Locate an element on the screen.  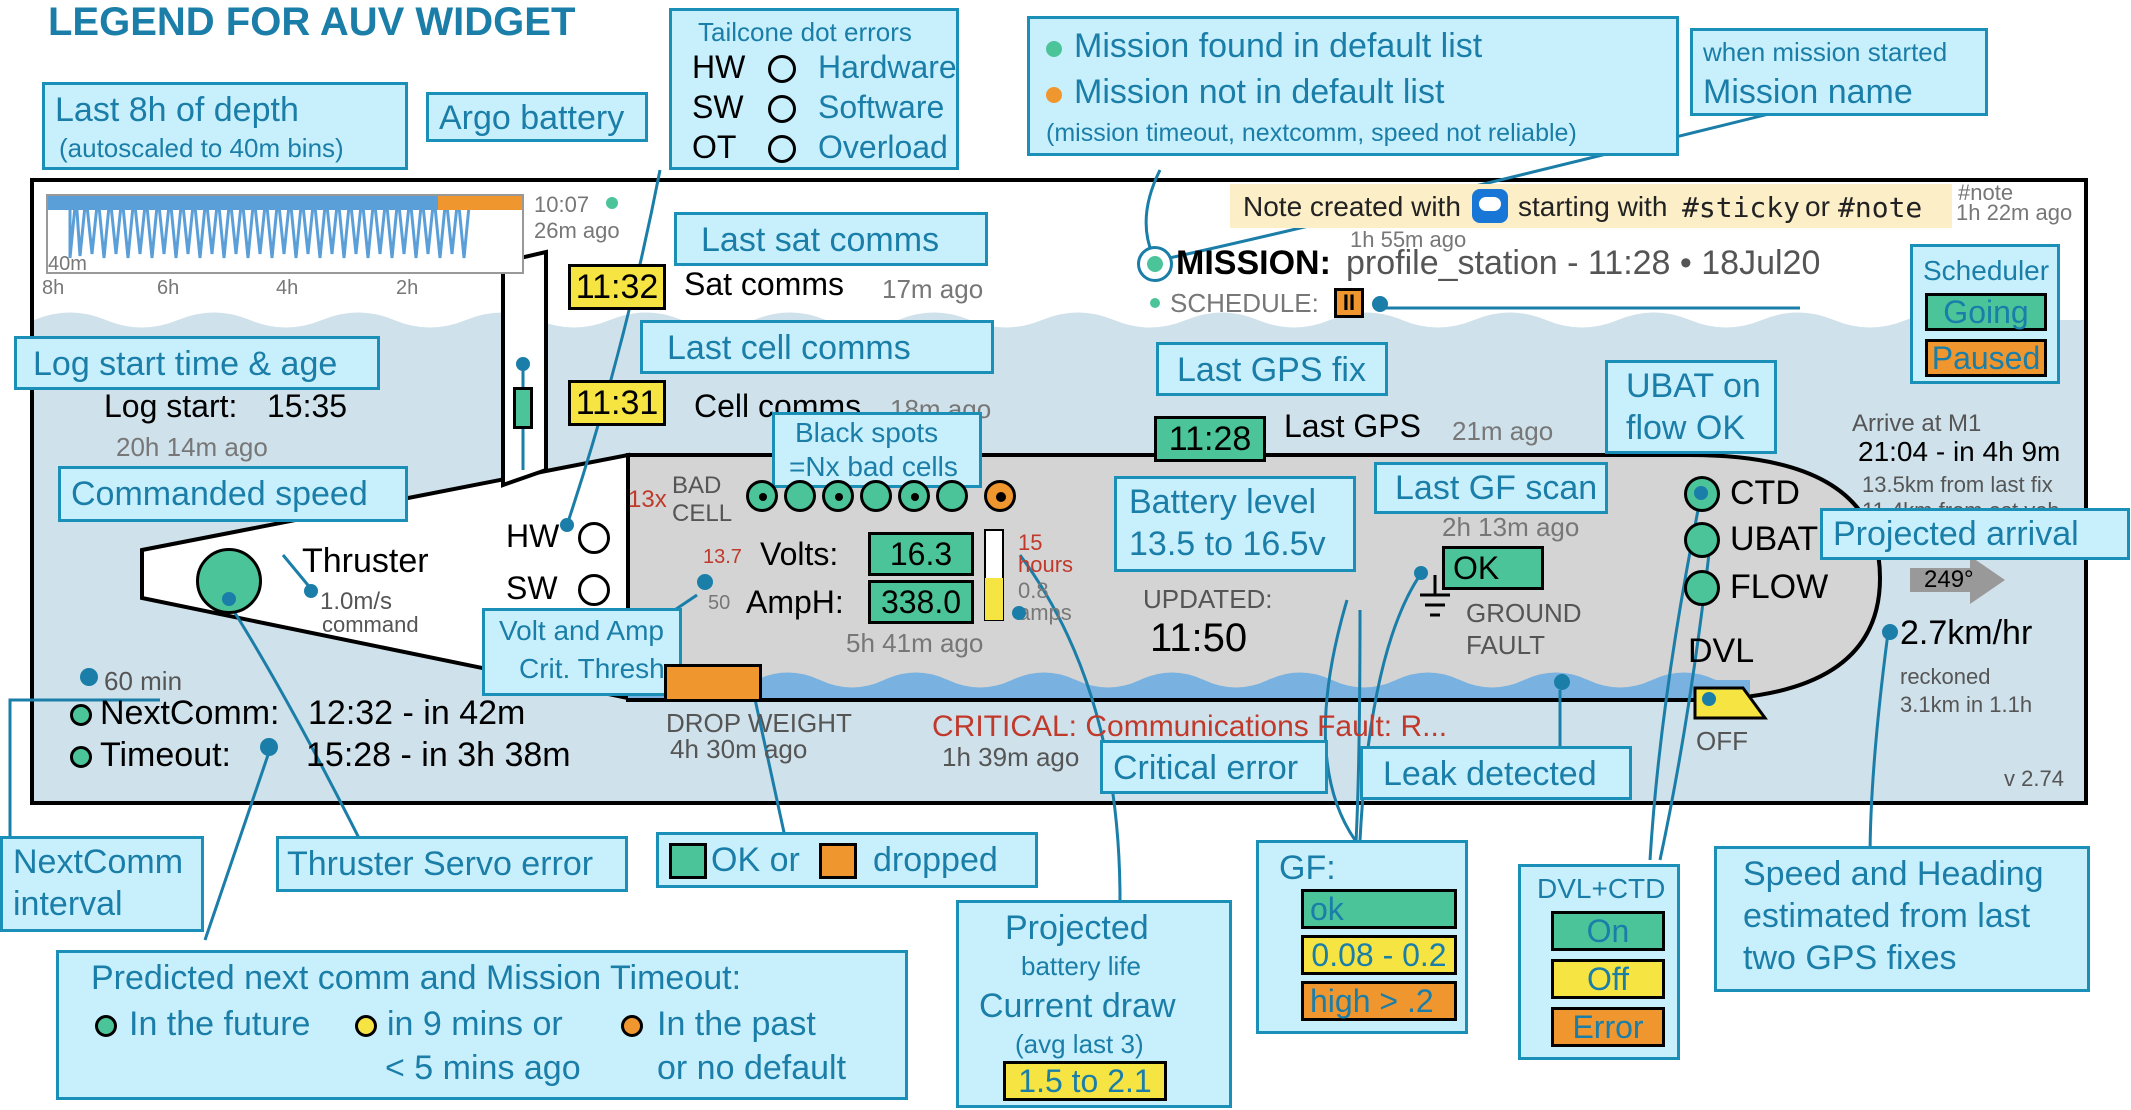
dvl-state: OFF is located at coordinates (1722, 741).